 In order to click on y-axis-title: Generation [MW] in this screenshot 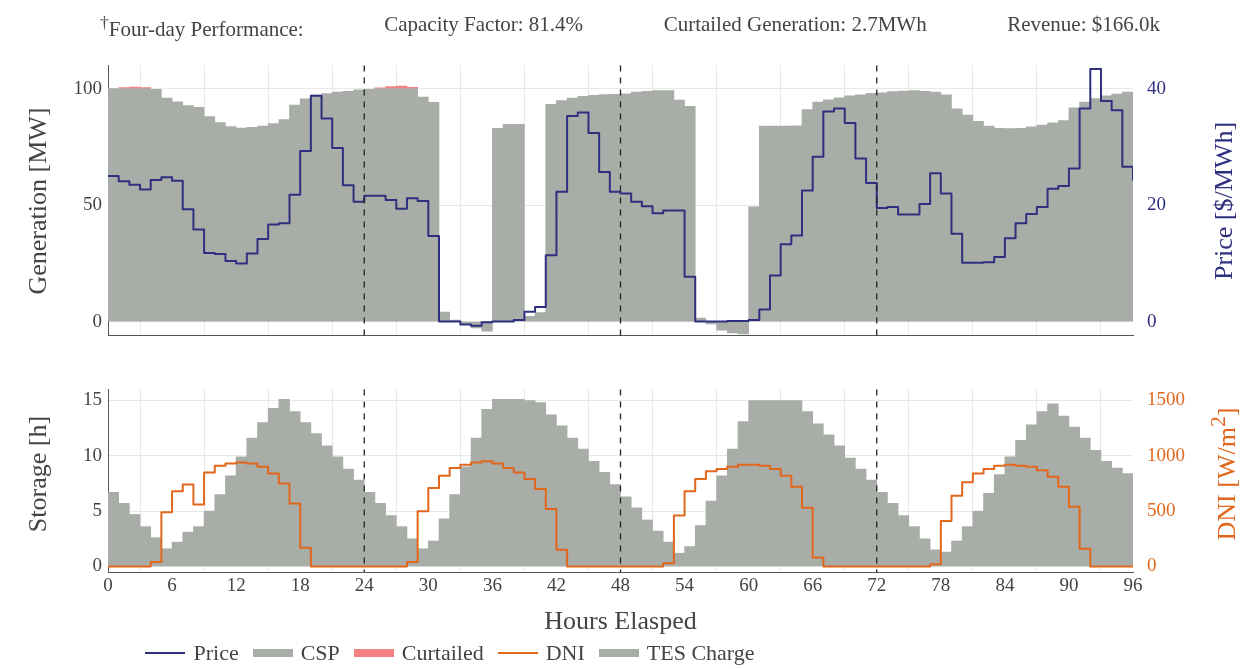, I will do `click(38, 200)`.